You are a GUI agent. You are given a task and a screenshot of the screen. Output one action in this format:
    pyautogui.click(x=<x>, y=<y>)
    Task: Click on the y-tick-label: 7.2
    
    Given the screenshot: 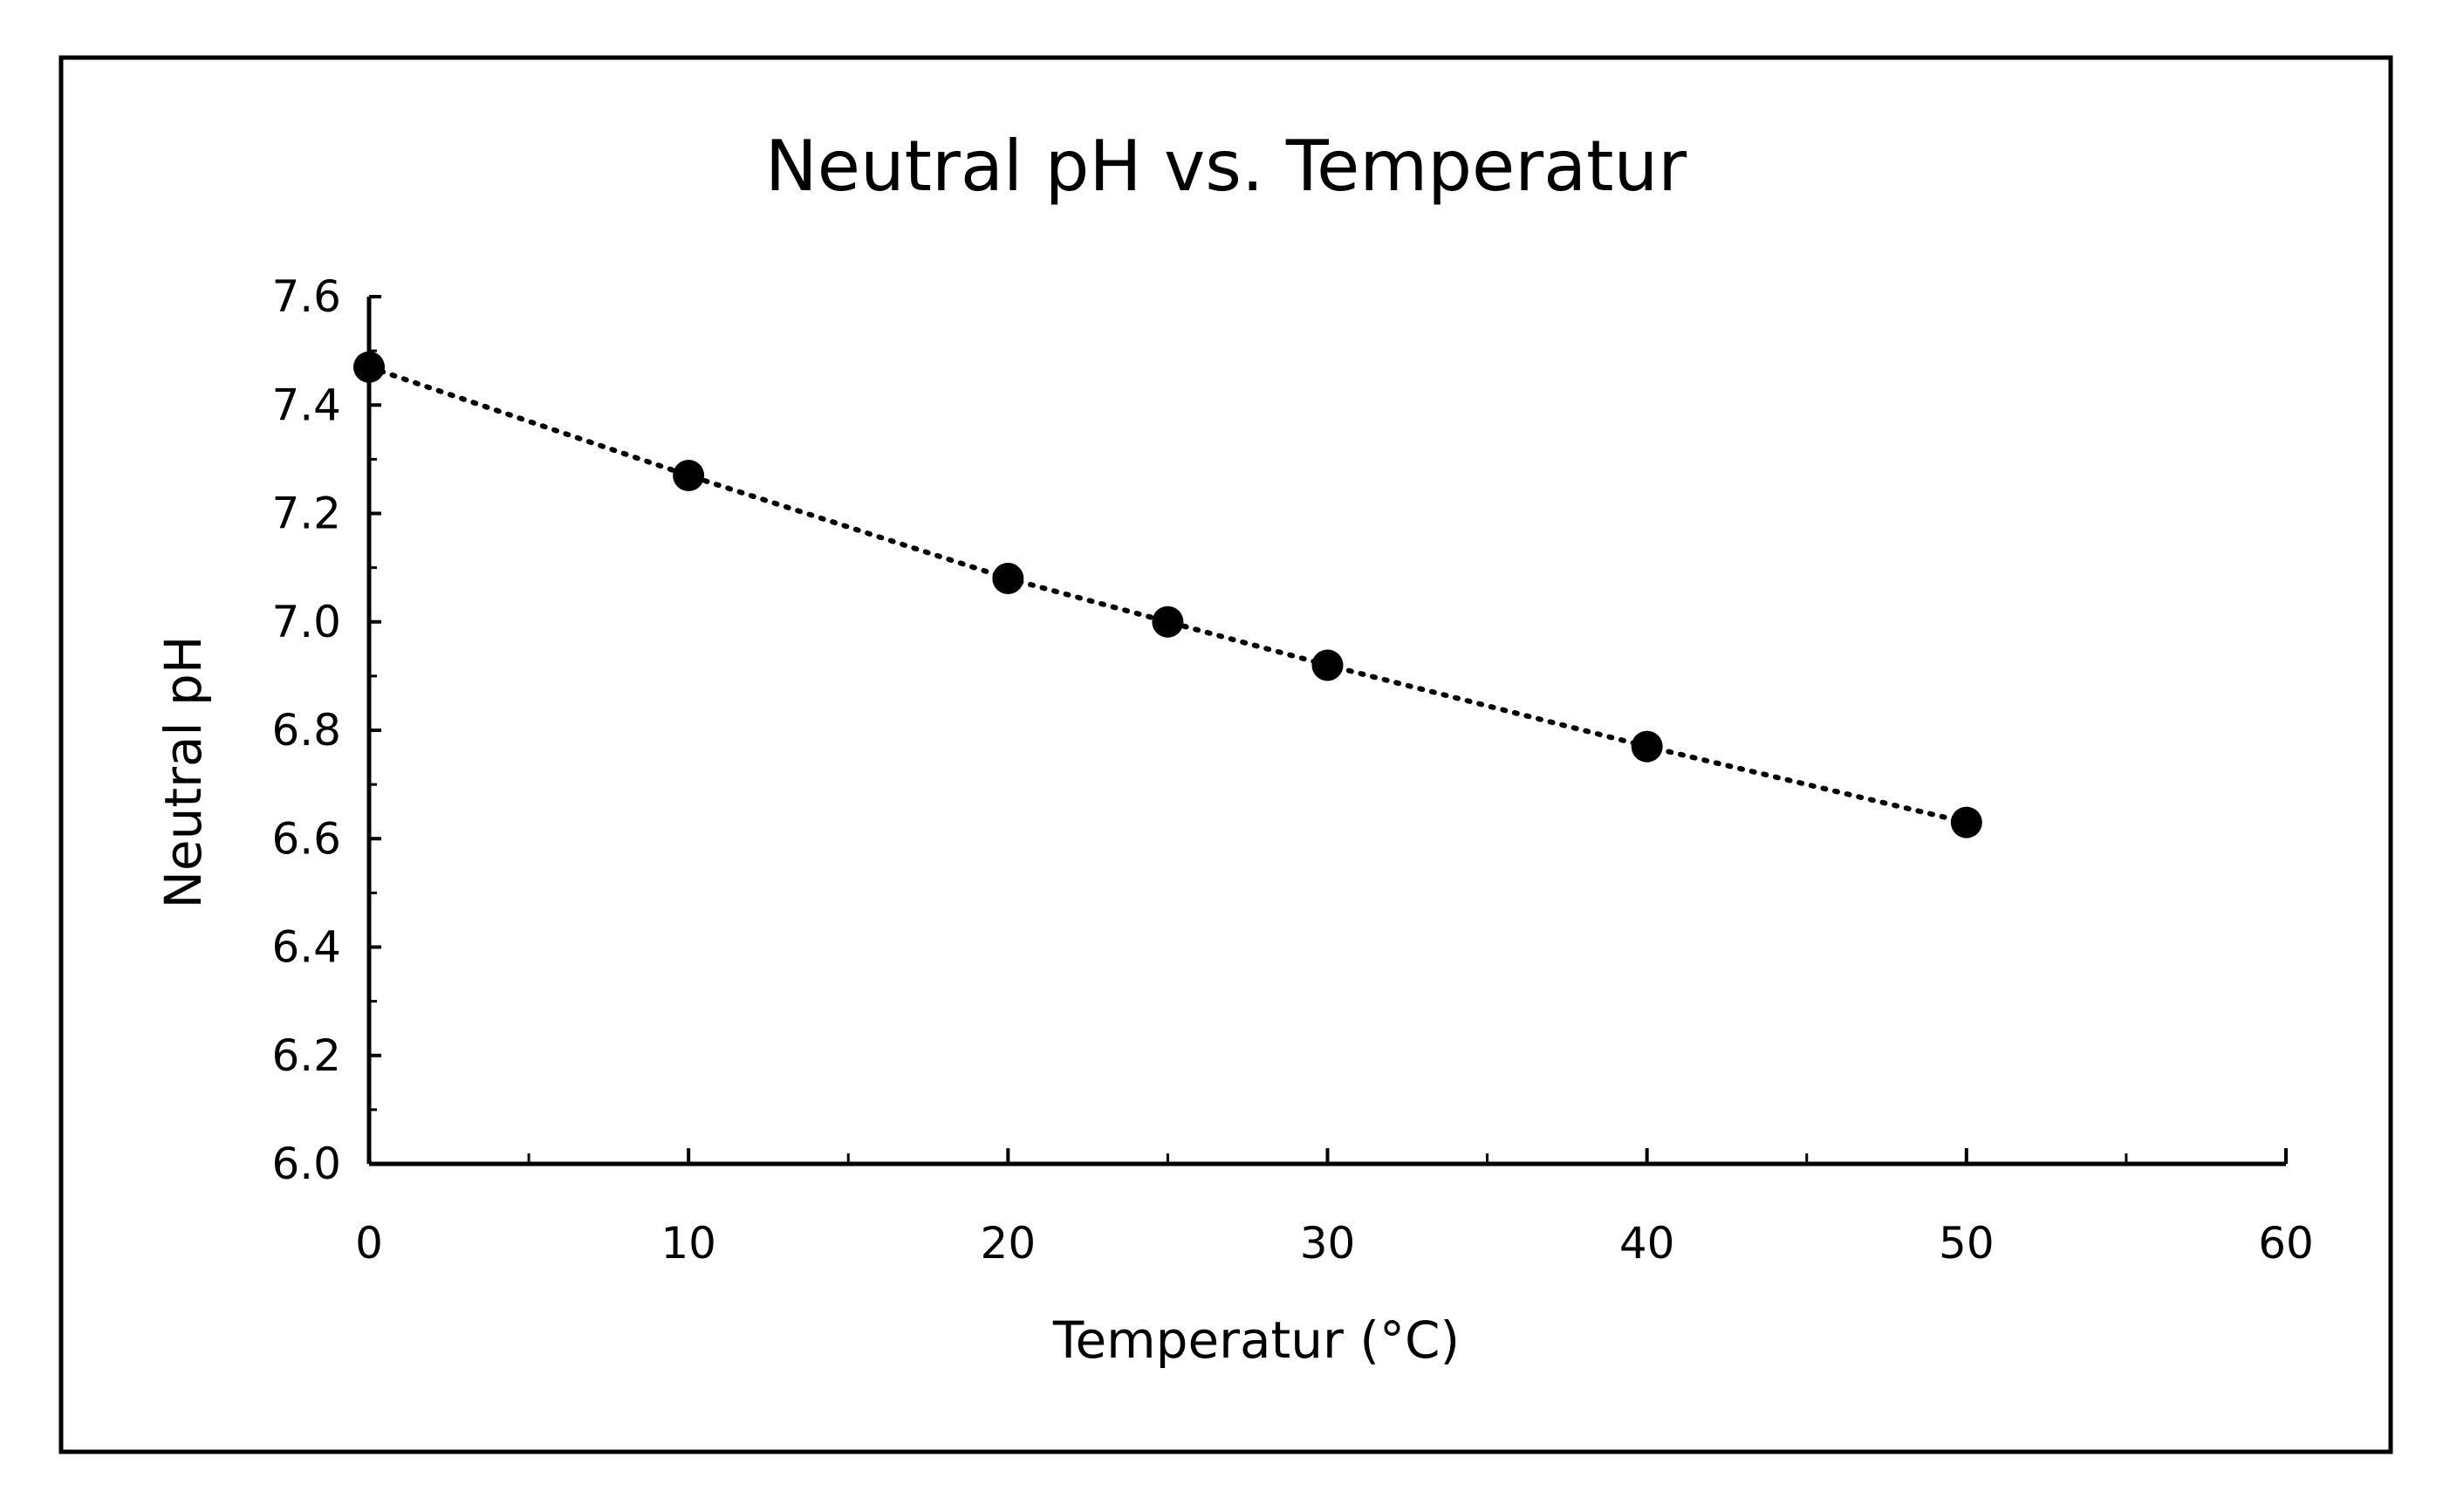 What is the action you would take?
    pyautogui.click(x=306, y=514)
    